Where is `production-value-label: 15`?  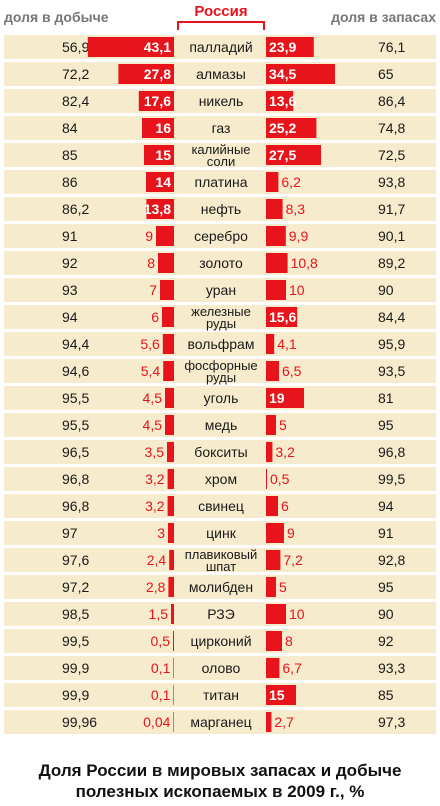
production-value-label: 15 is located at coordinates (163, 155).